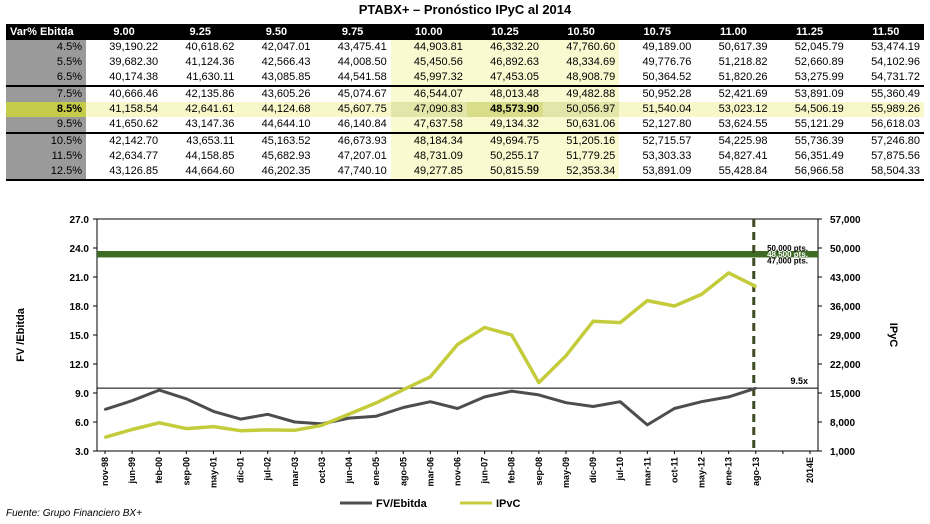  I want to click on row-label: 4.5%, so click(46, 47).